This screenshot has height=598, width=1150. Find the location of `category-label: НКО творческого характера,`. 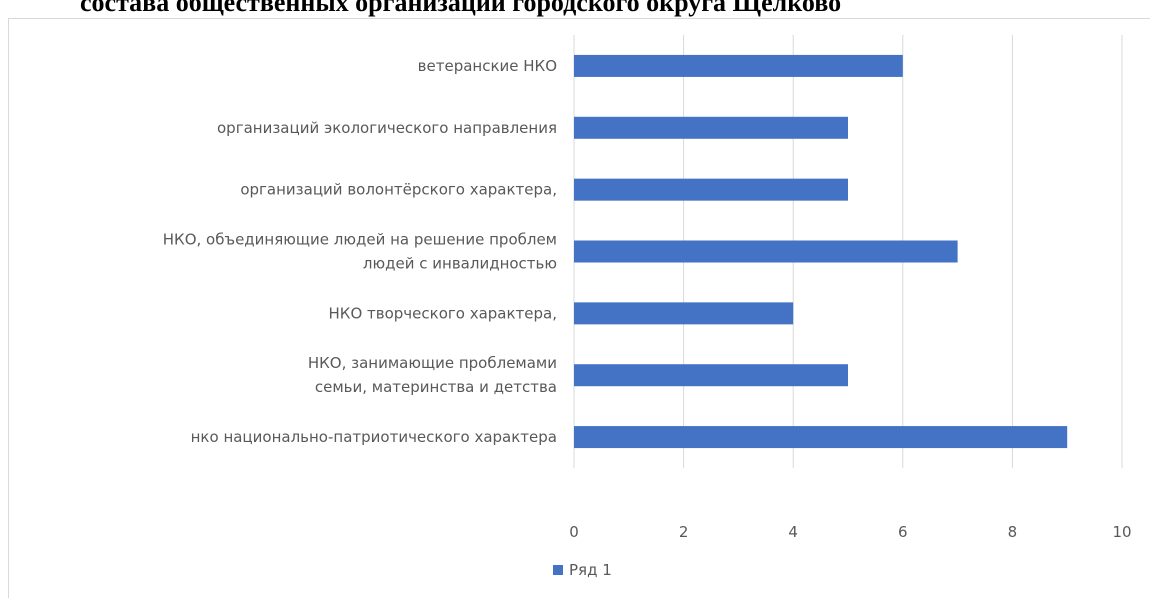

category-label: НКО творческого характера, is located at coordinates (443, 313).